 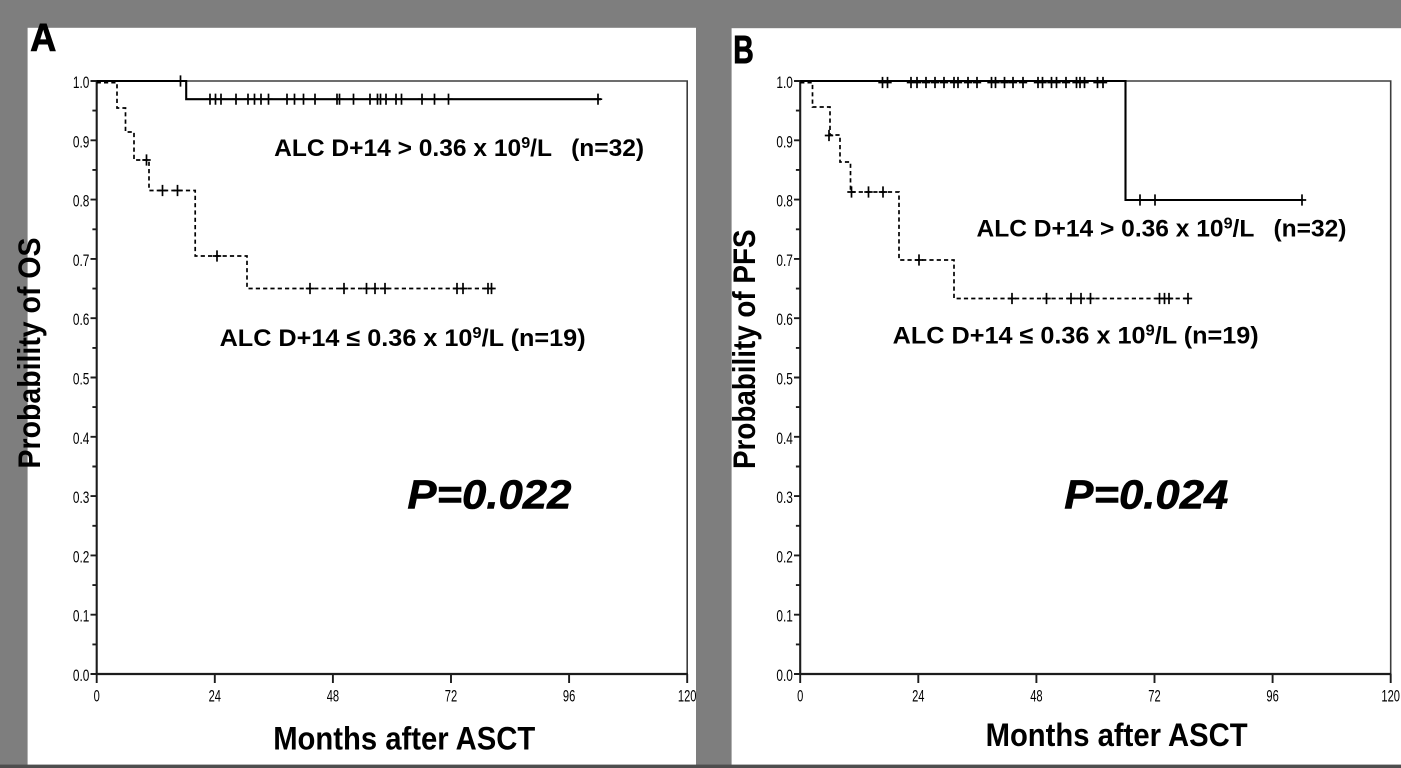 I want to click on svg-text: A, so click(x=43, y=38).